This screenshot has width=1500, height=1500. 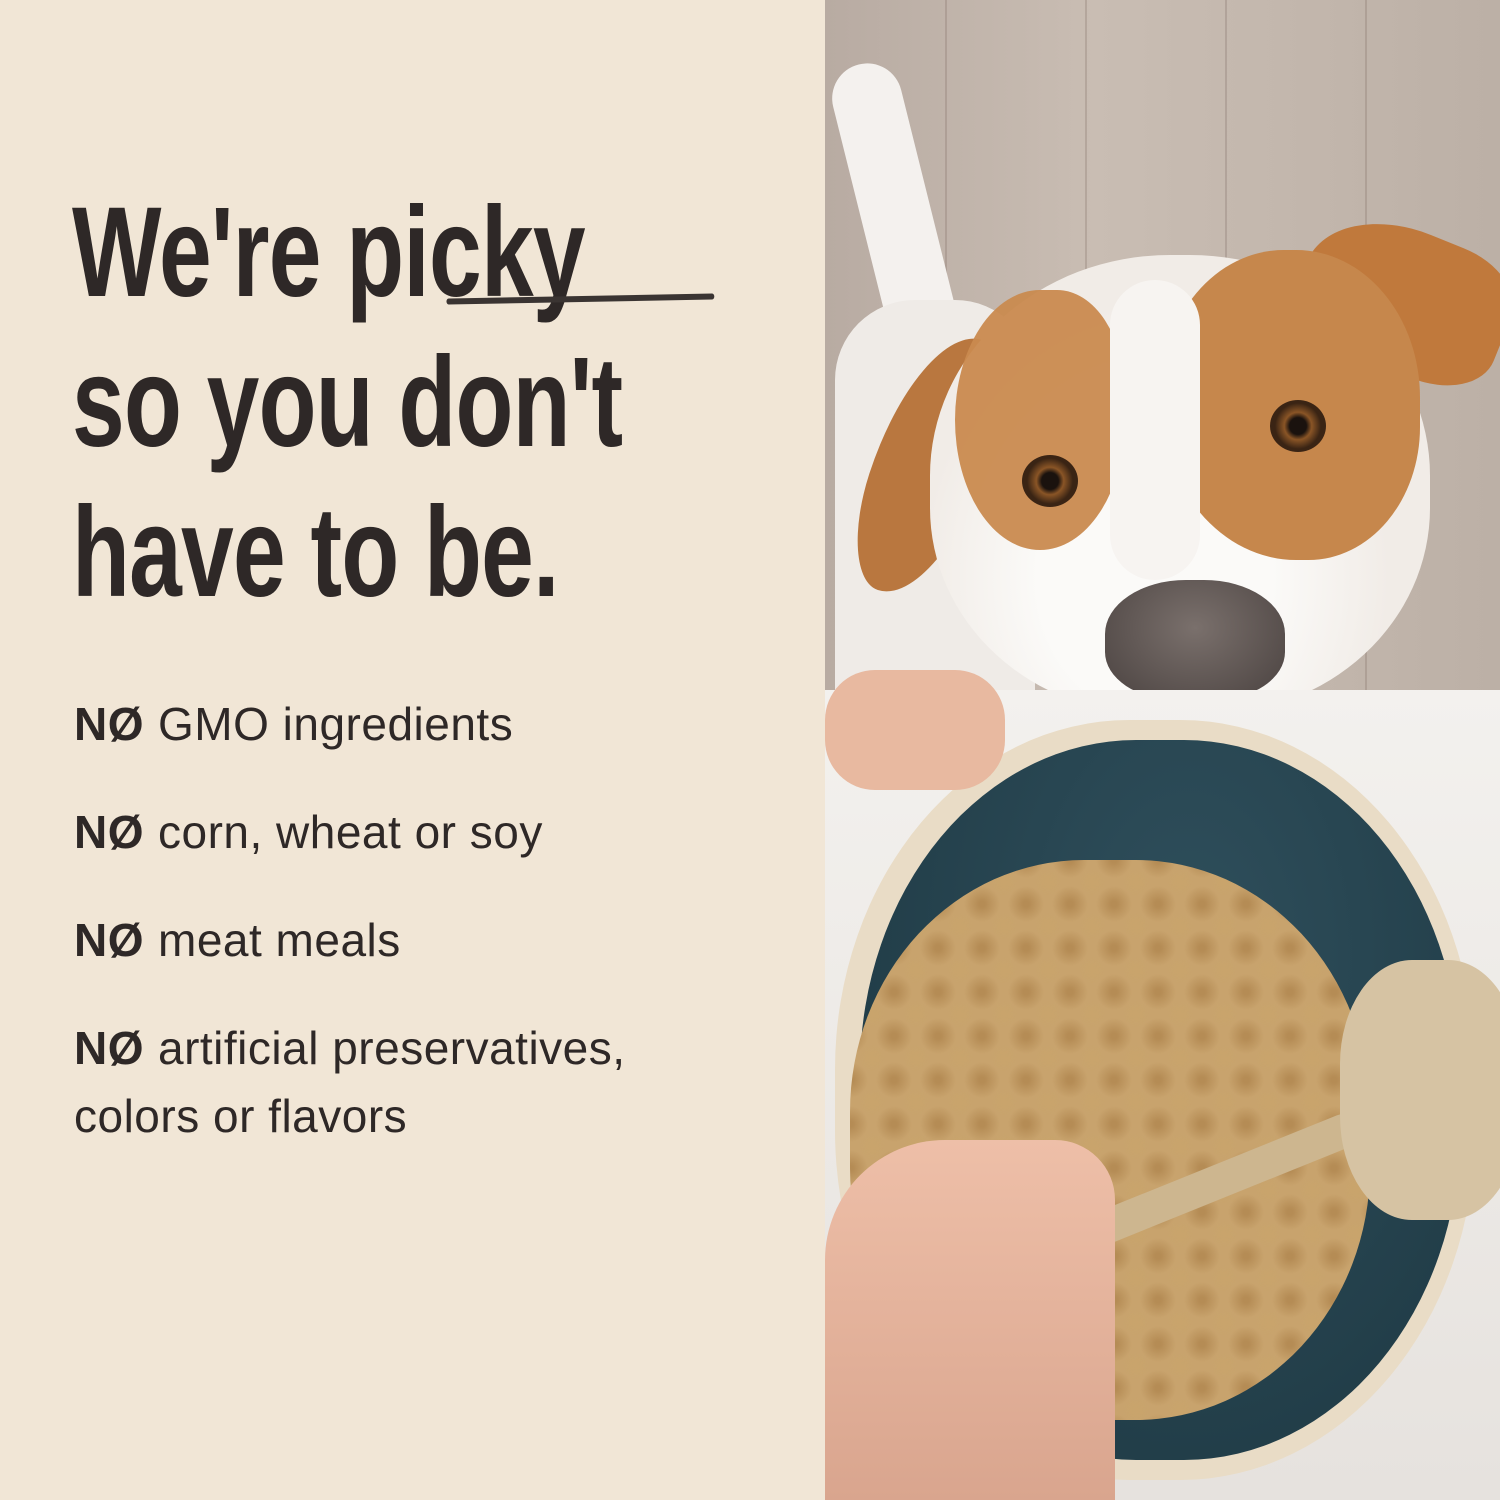 What do you see at coordinates (347, 402) in the screenshot?
I see `headline-line-2: so you don't` at bounding box center [347, 402].